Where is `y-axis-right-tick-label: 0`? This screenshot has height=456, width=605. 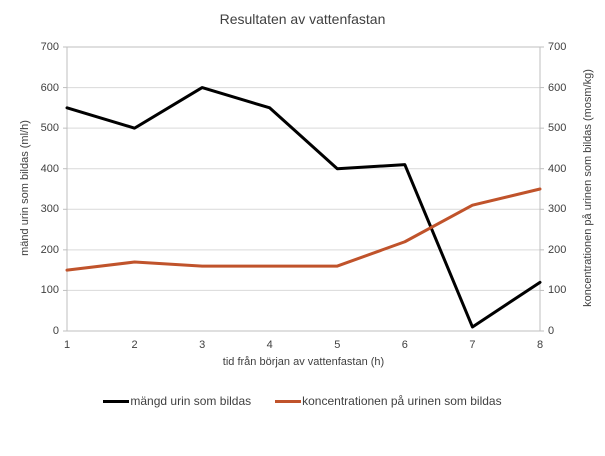
y-axis-right-tick-label: 0 is located at coordinates (551, 331).